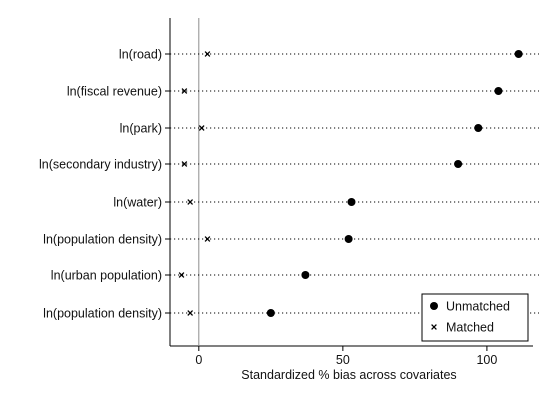 The image size is (550, 411). What do you see at coordinates (475, 317) in the screenshot?
I see `legend-box` at bounding box center [475, 317].